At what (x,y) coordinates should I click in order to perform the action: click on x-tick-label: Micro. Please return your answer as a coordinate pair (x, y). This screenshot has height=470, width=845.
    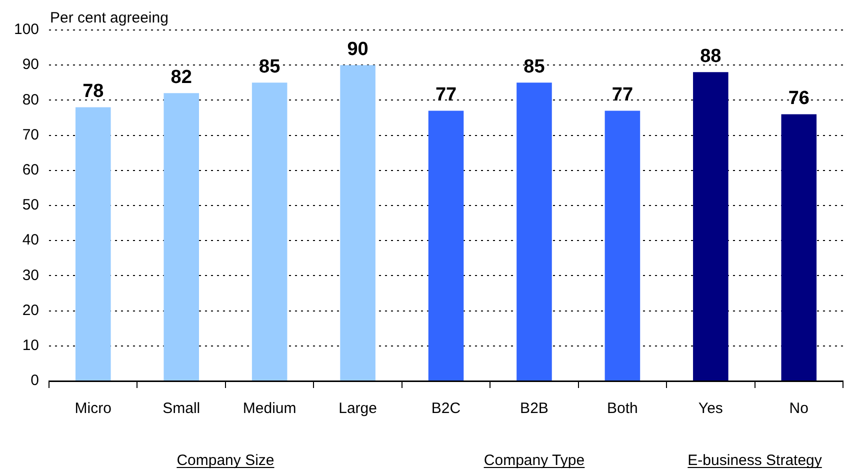
    Looking at the image, I should click on (93, 409).